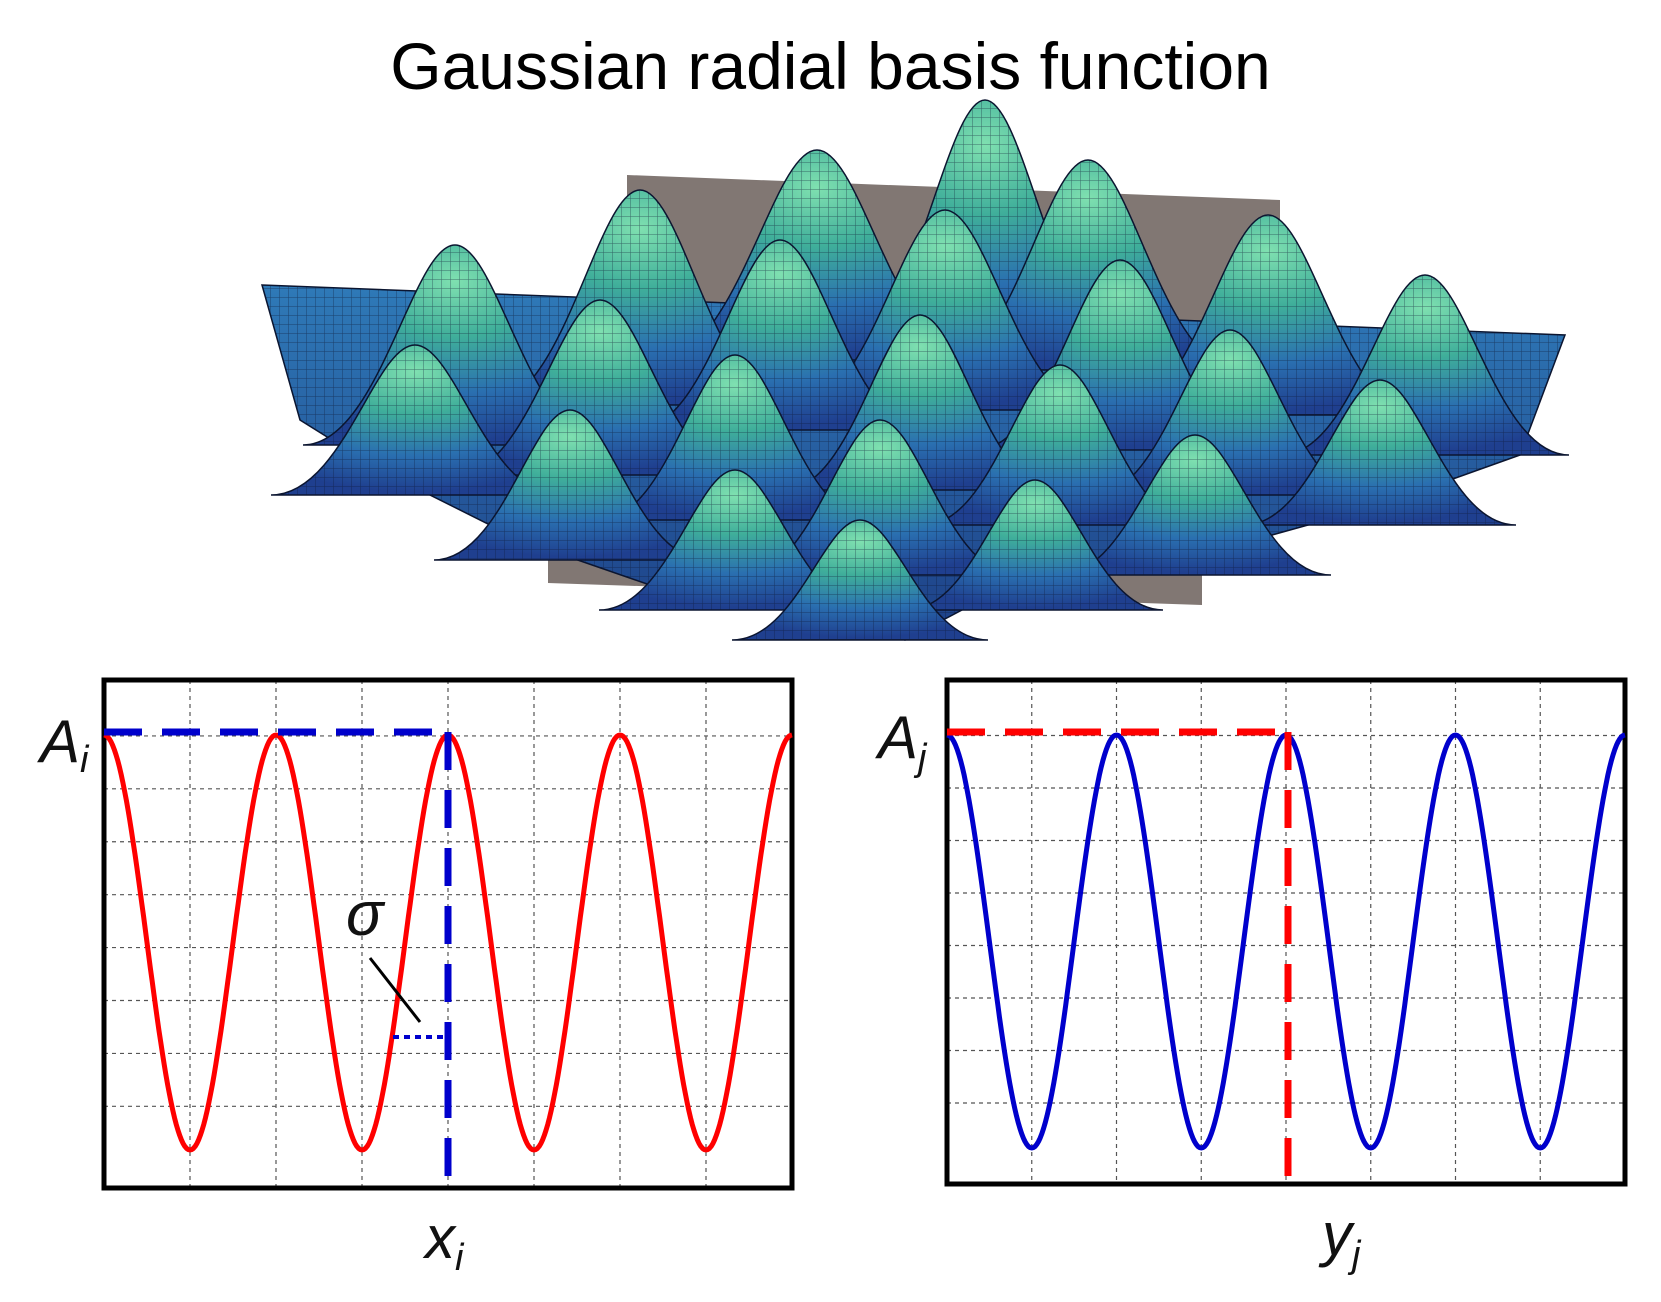  I want to click on figure-title: Gaussian radial basis function, so click(830, 66).